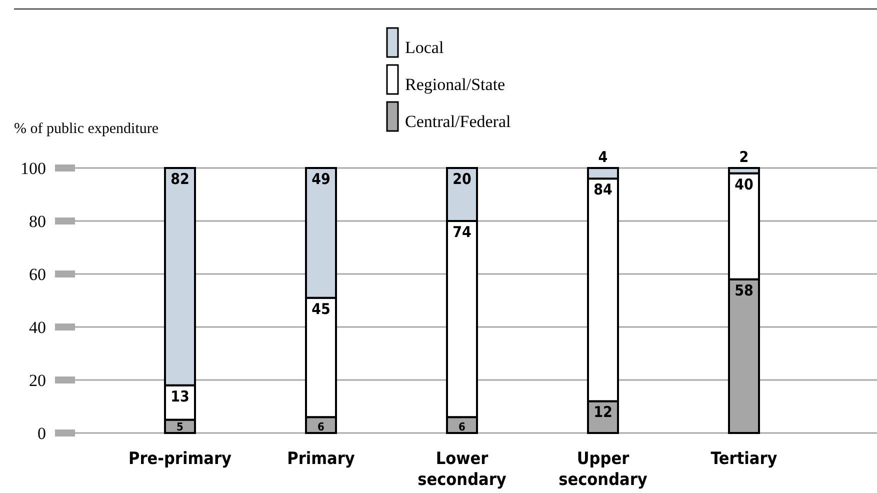 The height and width of the screenshot is (493, 877). I want to click on legend-label: Local, so click(424, 47).